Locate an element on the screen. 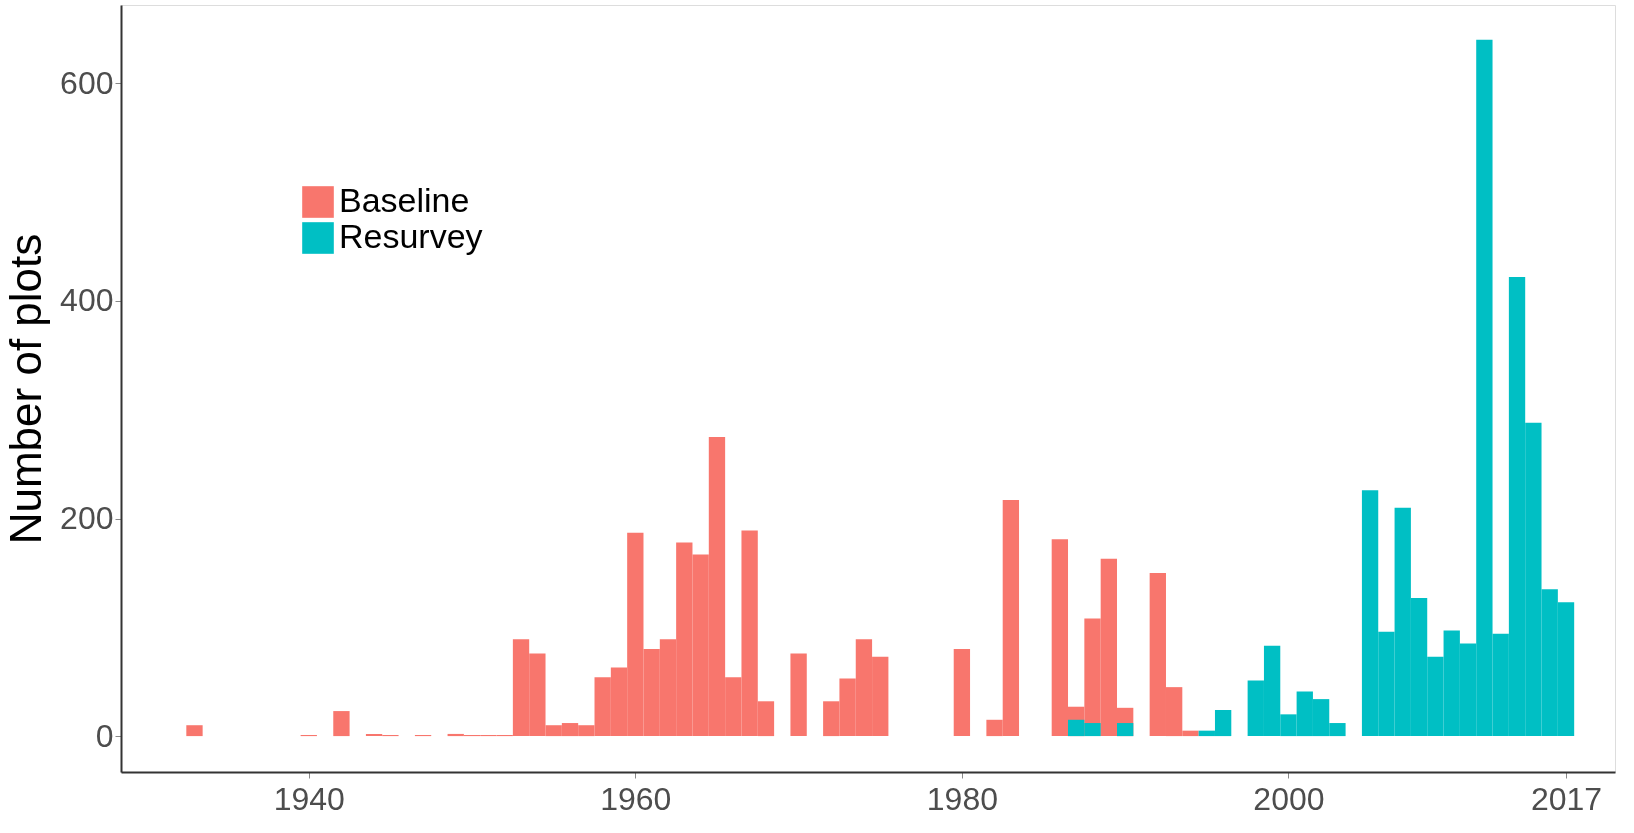 The image size is (1634, 833). y-tick-label: 0 is located at coordinates (104, 735).